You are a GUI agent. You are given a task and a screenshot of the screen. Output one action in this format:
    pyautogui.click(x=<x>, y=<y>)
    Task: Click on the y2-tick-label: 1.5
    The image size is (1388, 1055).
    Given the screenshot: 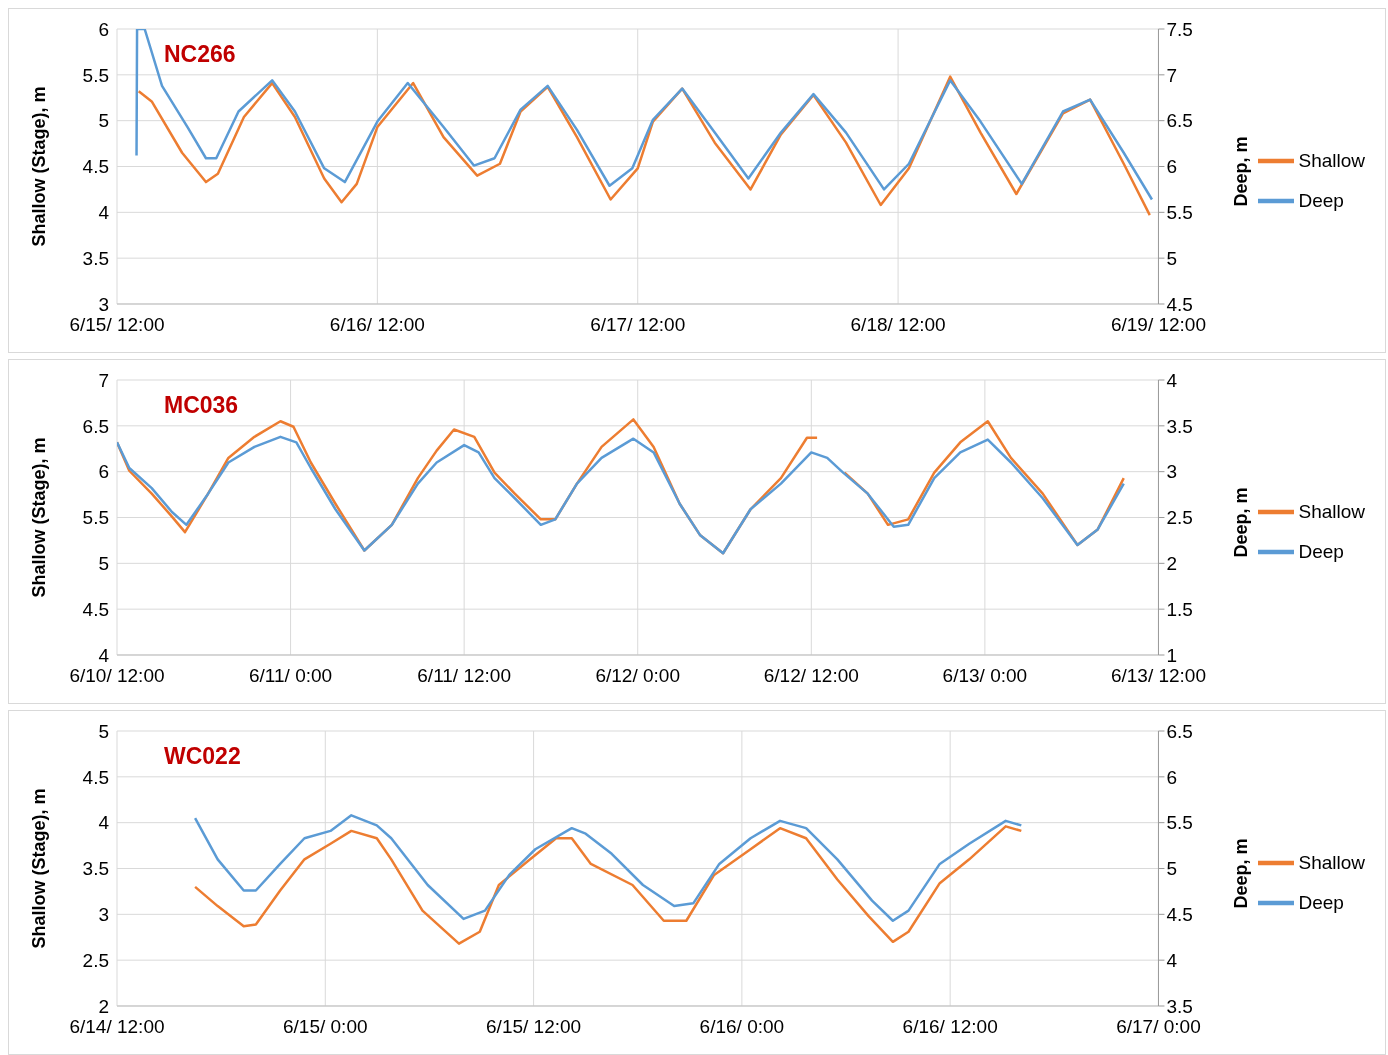 What is the action you would take?
    pyautogui.click(x=1179, y=609)
    